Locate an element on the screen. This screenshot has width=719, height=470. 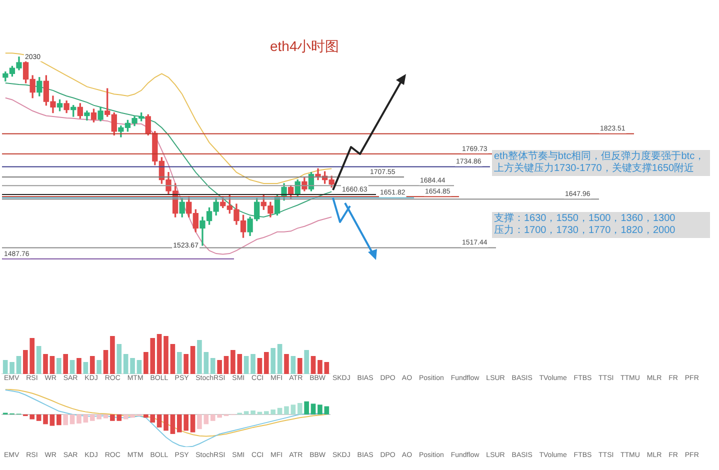
chart-title: eth4小时图 is located at coordinates (305, 47).